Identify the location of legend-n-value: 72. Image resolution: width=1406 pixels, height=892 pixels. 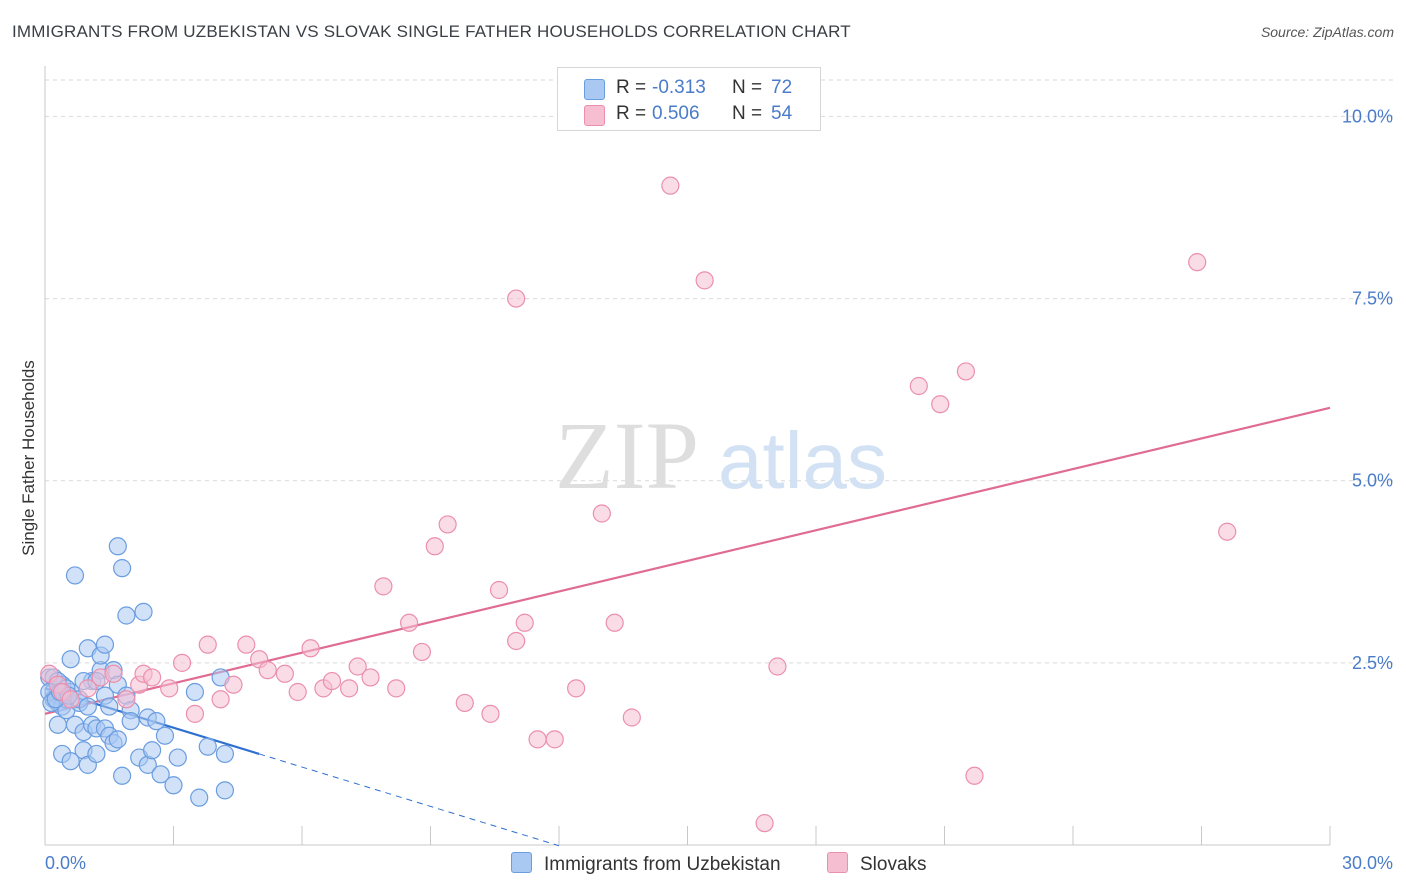
(782, 87).